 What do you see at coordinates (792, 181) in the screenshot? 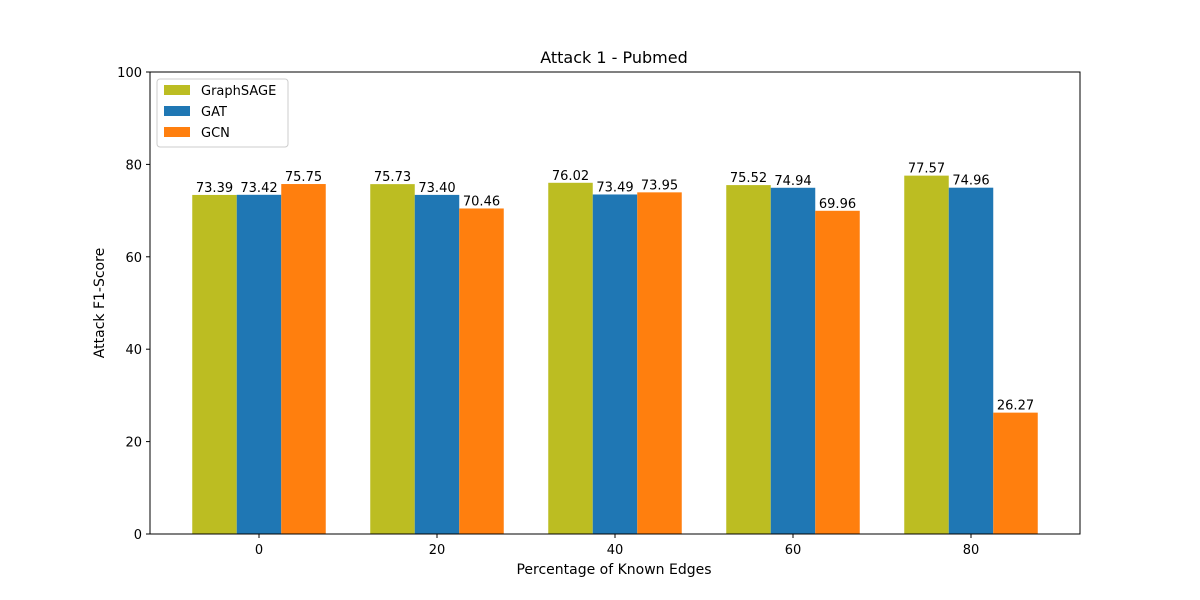
I see `data-label-gat-60: 74.94` at bounding box center [792, 181].